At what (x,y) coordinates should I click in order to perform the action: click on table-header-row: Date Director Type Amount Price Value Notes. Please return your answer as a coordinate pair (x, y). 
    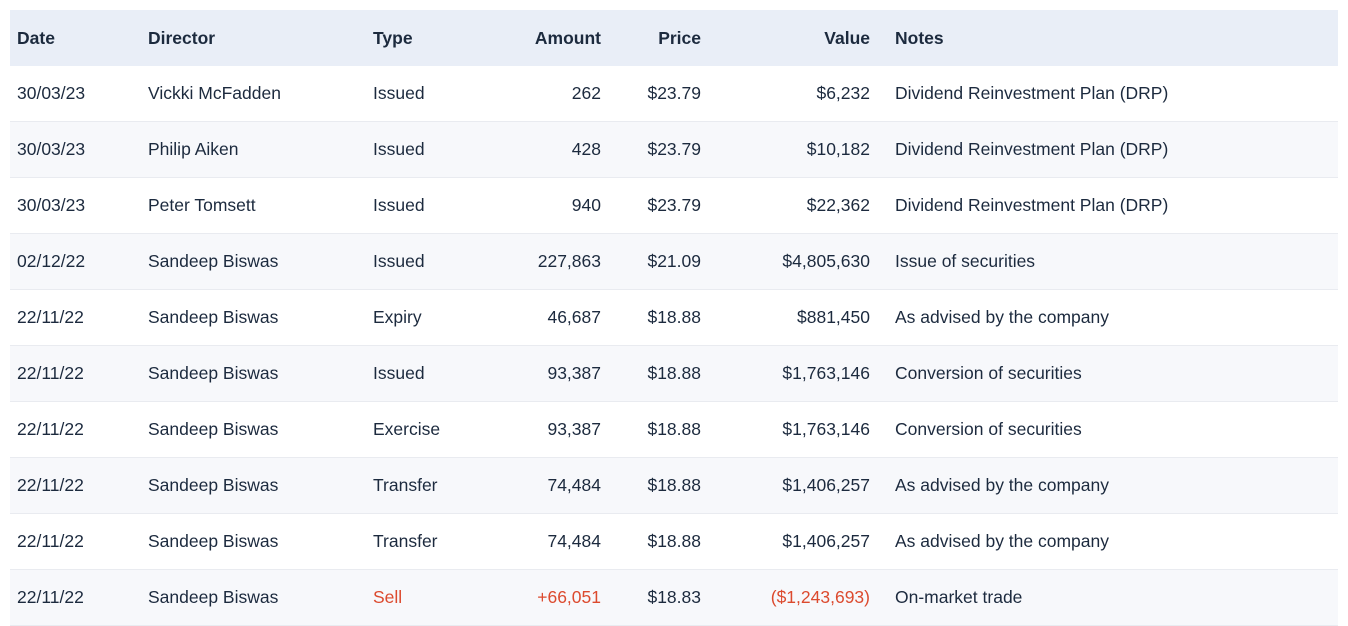
    Looking at the image, I should click on (674, 38).